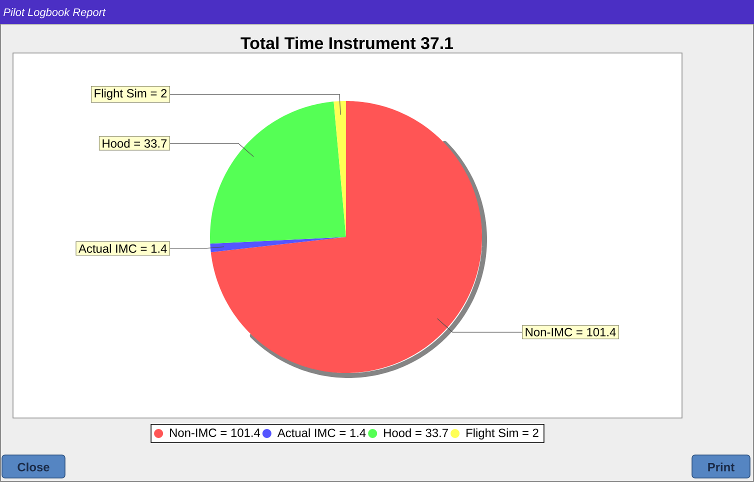 The width and height of the screenshot is (754, 482). What do you see at coordinates (34, 467) in the screenshot?
I see `text: Close` at bounding box center [34, 467].